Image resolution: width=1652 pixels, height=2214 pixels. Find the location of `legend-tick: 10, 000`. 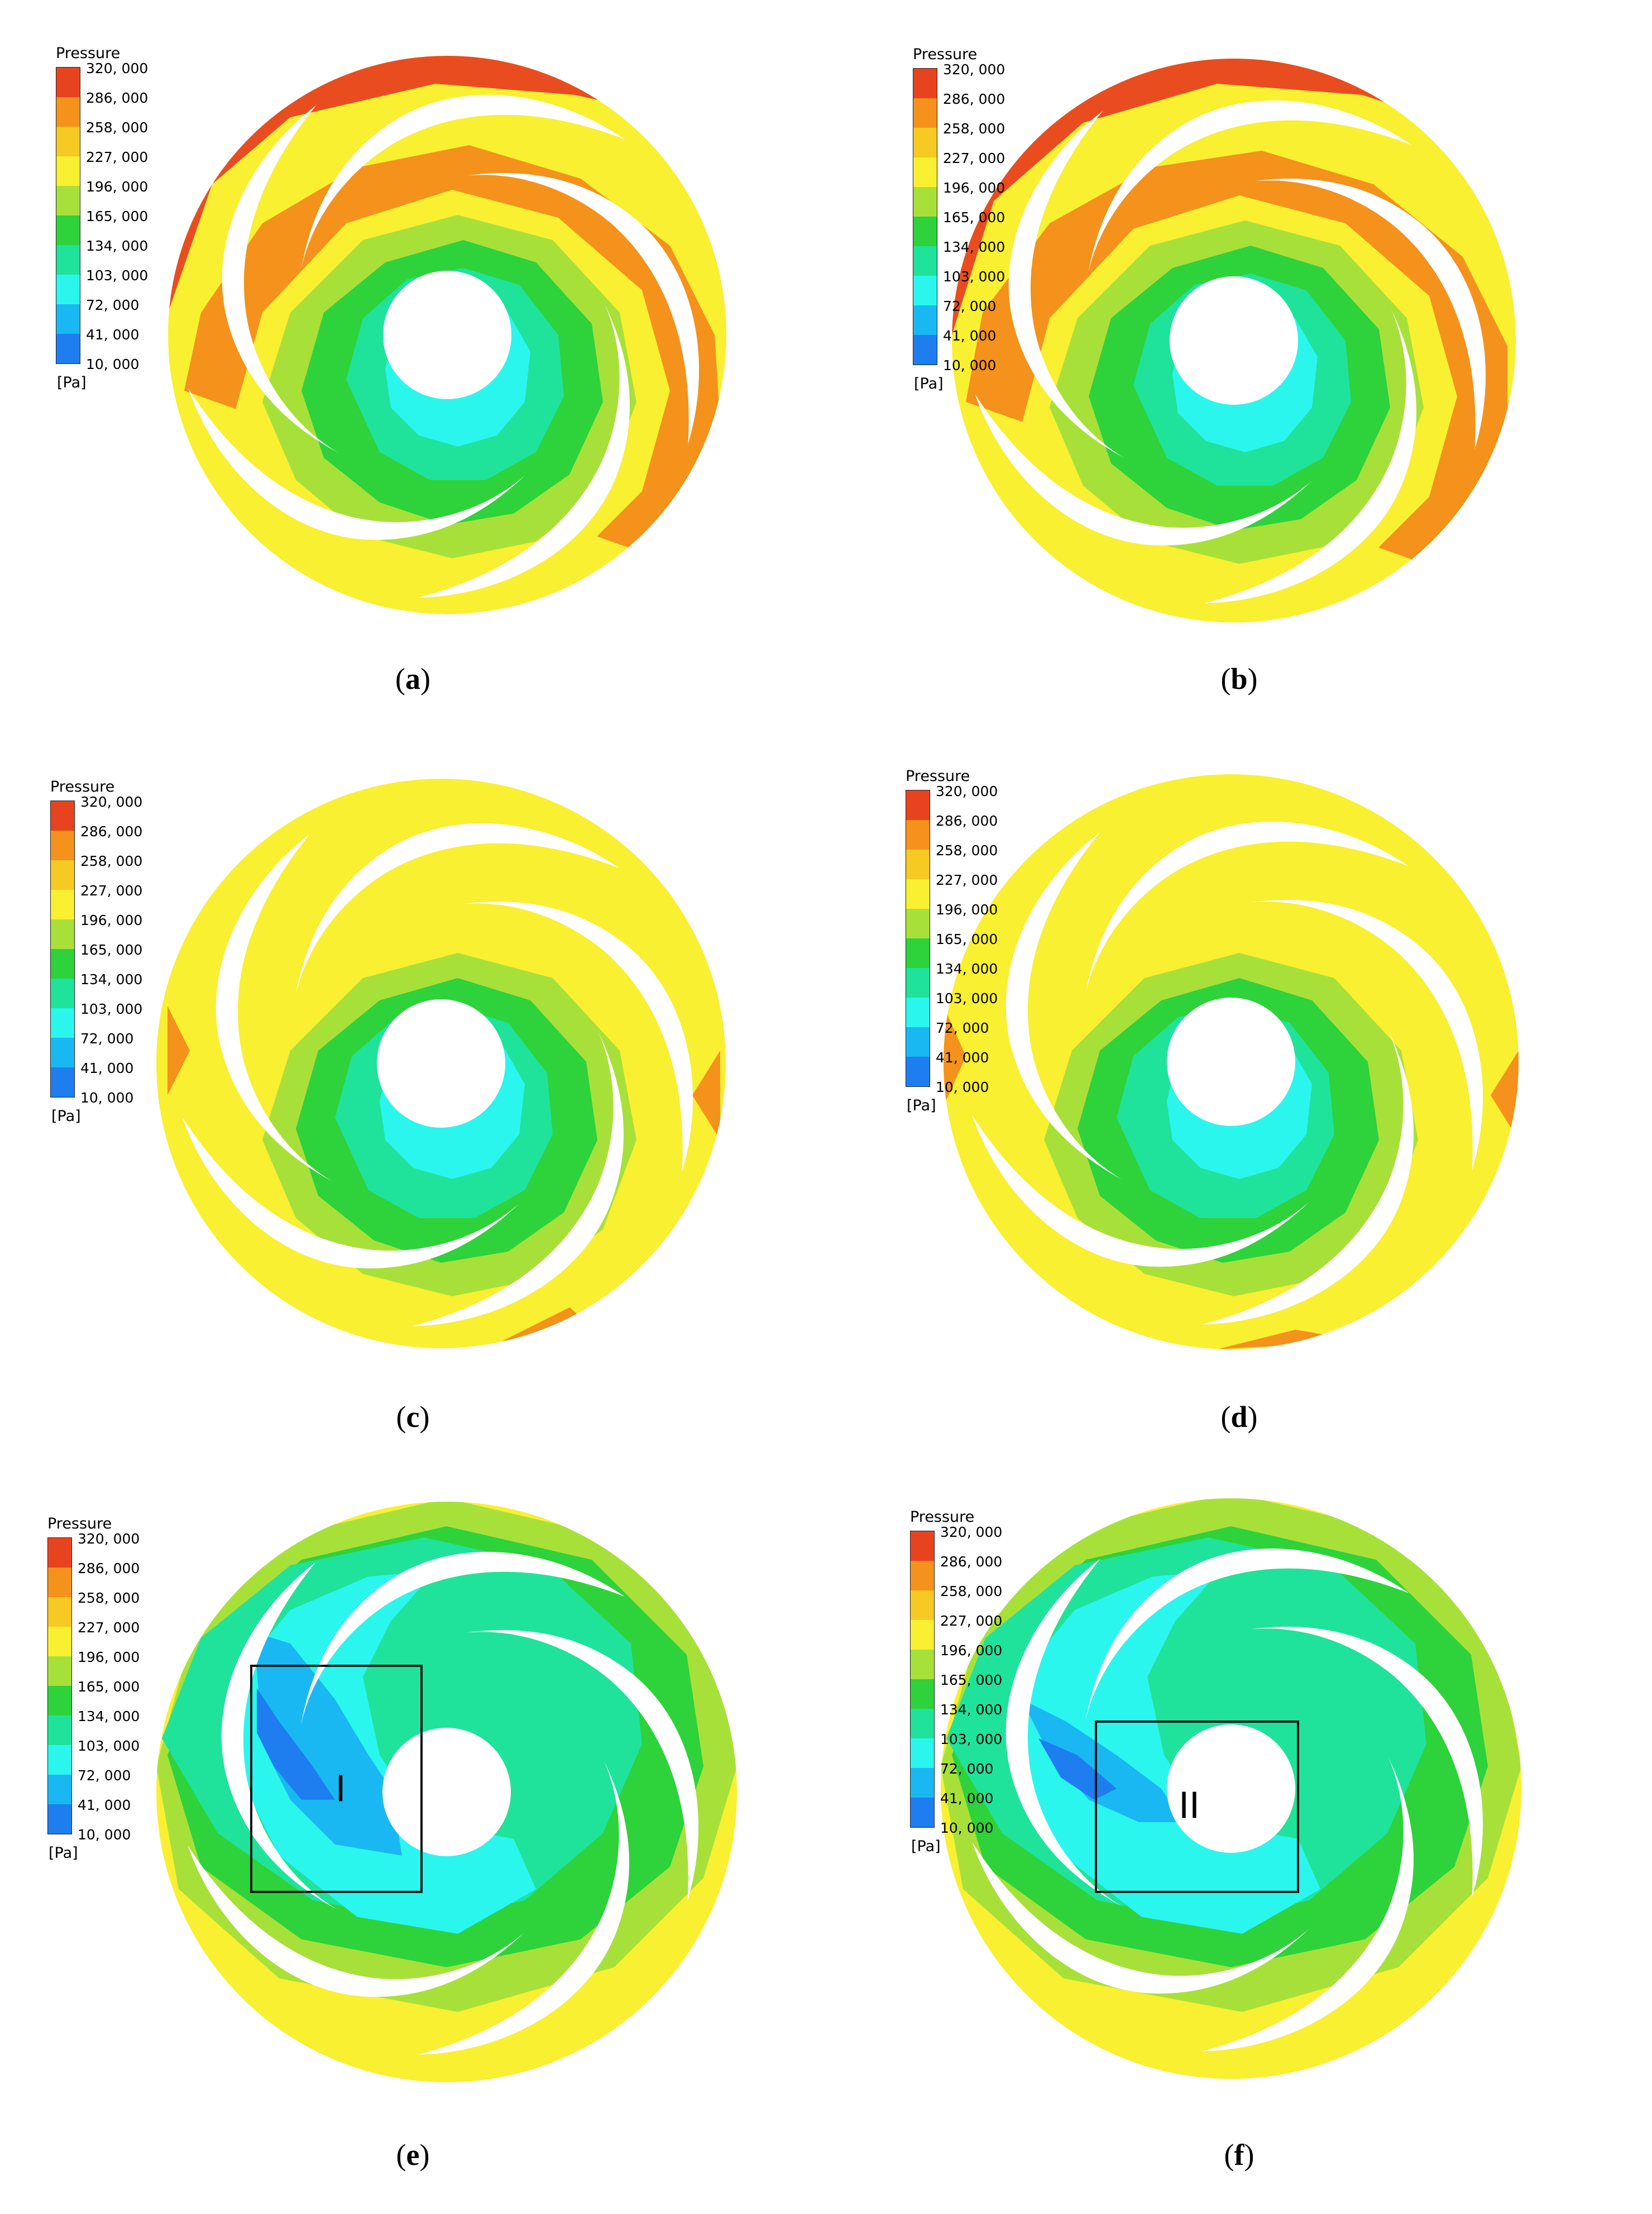

legend-tick: 10, 000 is located at coordinates (967, 1828).